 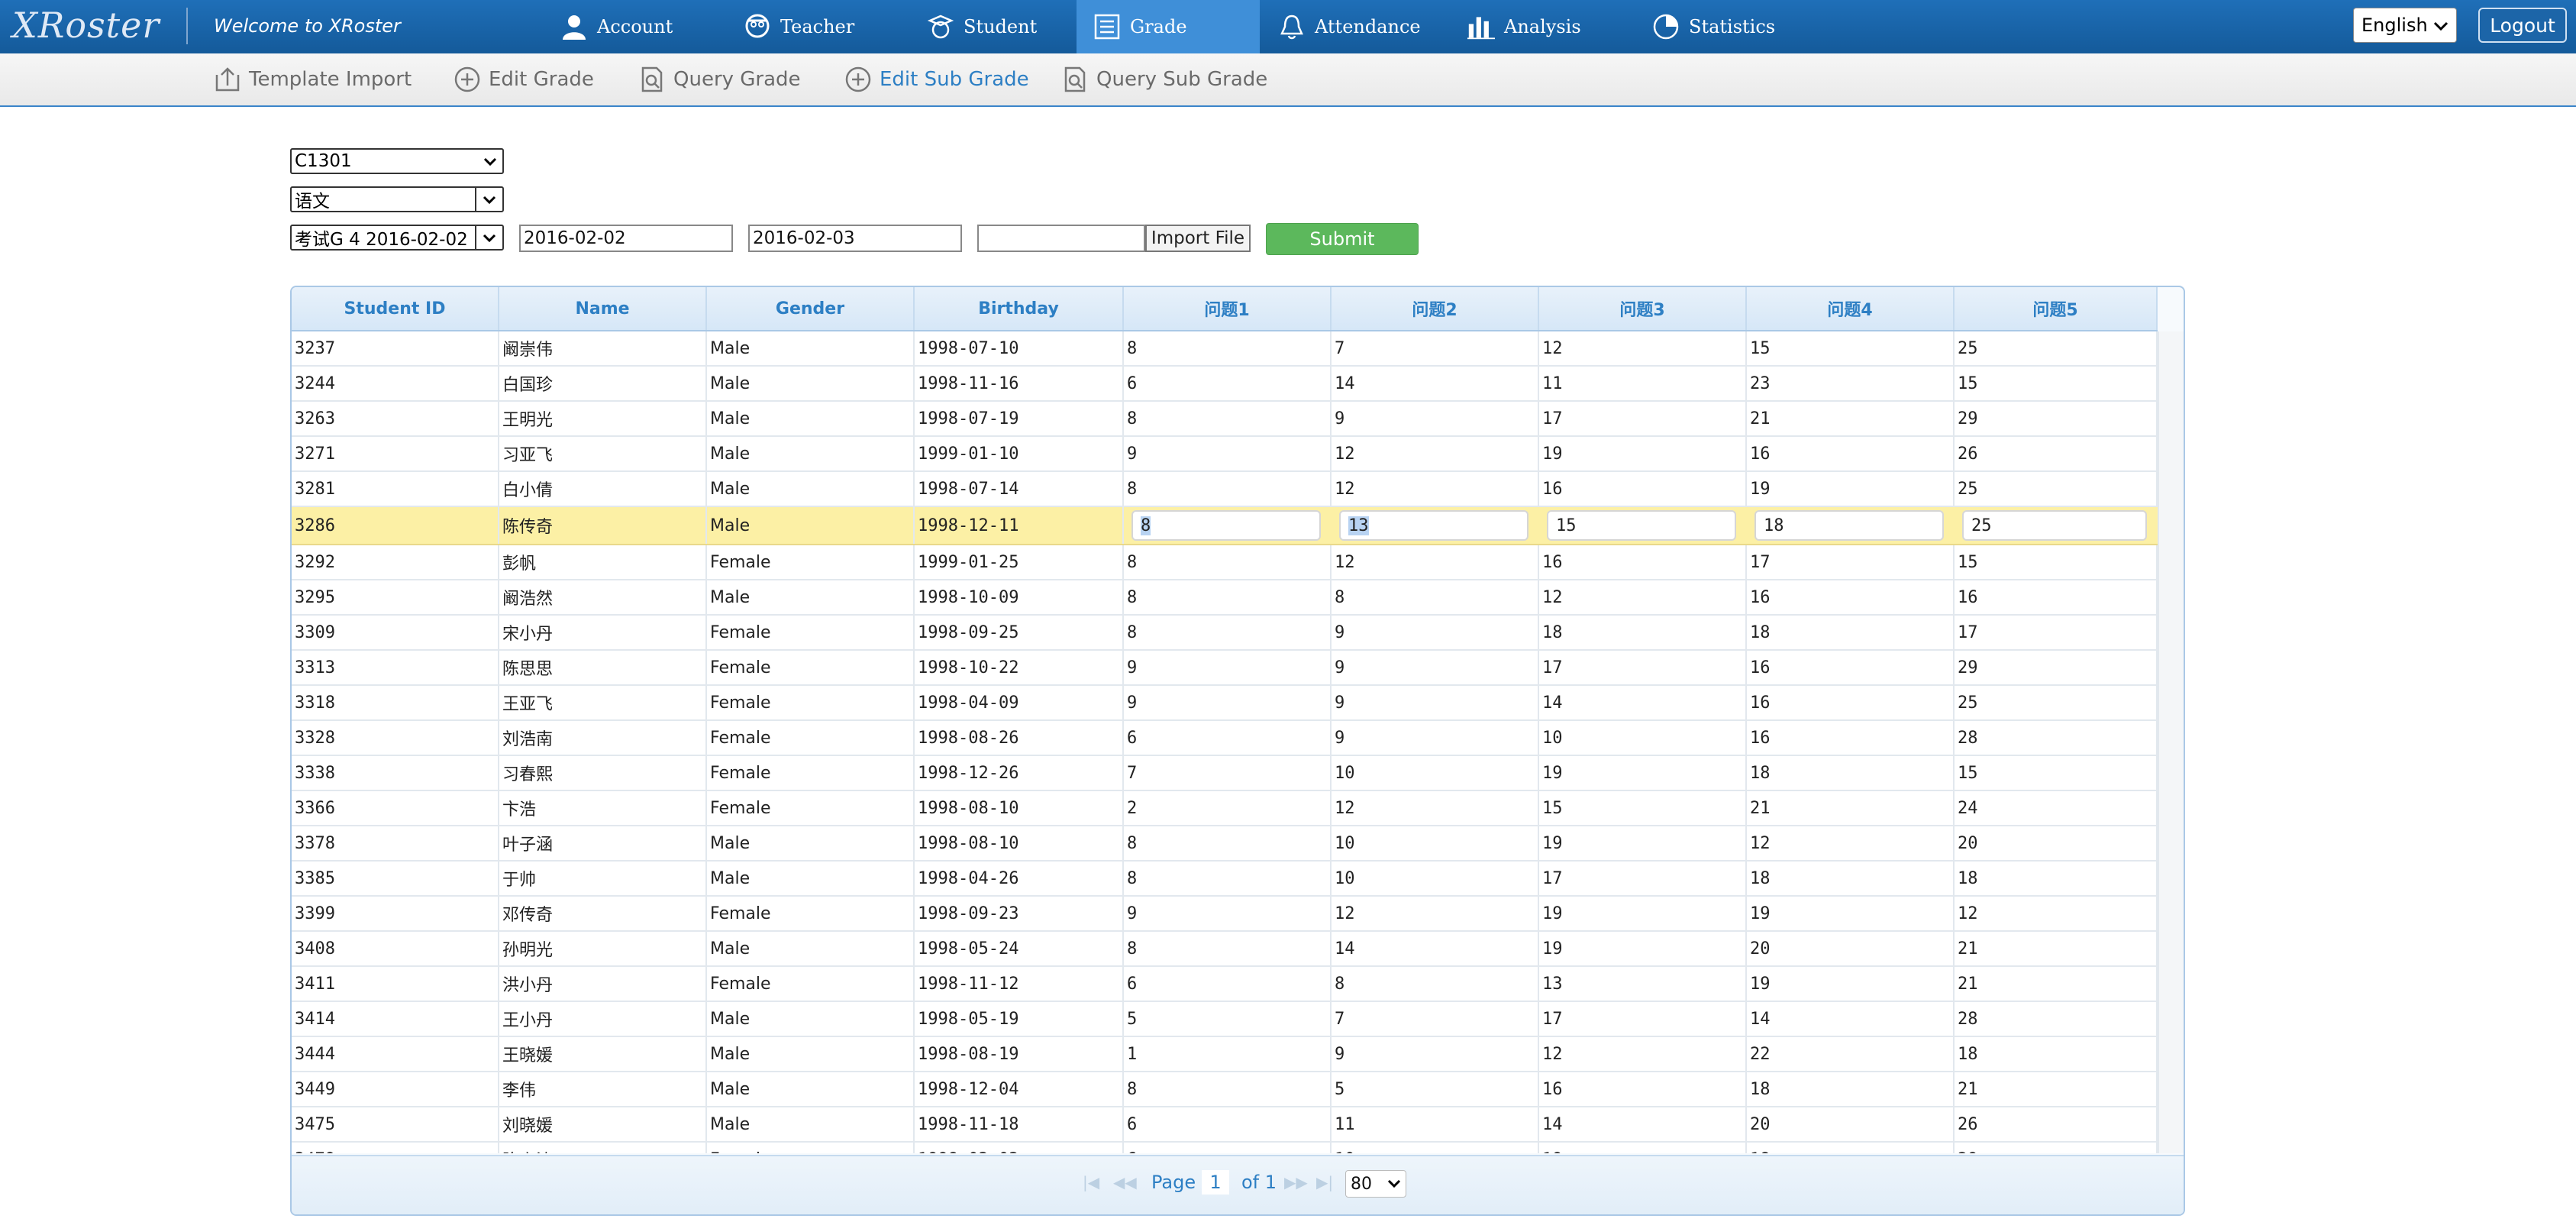 I want to click on table-row: 3449 李伟 Male 1998-12-04 8 5 16 18 21, so click(x=1225, y=1090).